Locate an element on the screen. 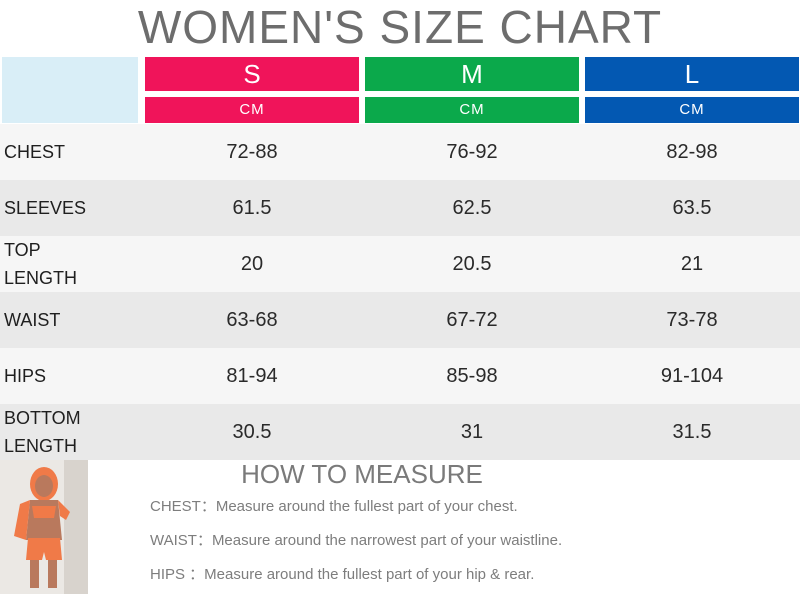 Image resolution: width=800 pixels, height=594 pixels. header-corner is located at coordinates (70, 90).